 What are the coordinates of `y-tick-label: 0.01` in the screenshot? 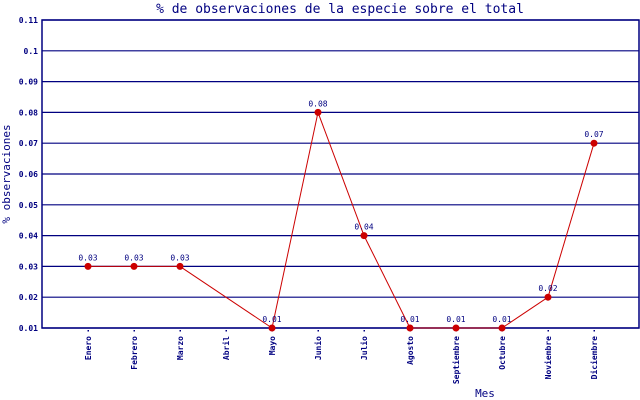 It's located at (28, 328).